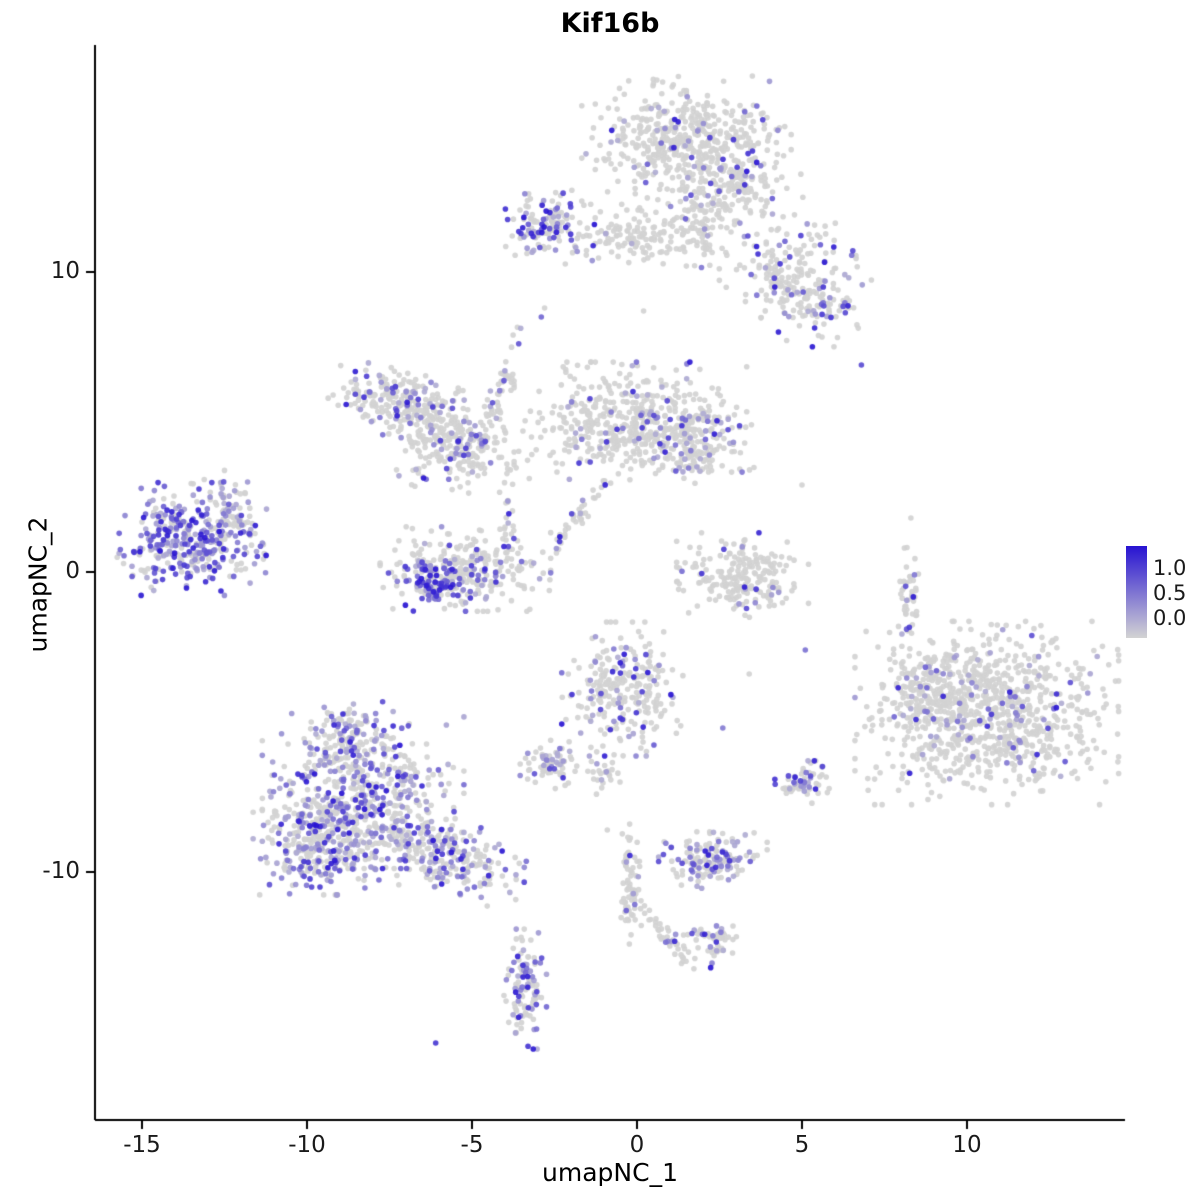 Image resolution: width=1200 pixels, height=1200 pixels. I want to click on x-tick-label: 5, so click(802, 1145).